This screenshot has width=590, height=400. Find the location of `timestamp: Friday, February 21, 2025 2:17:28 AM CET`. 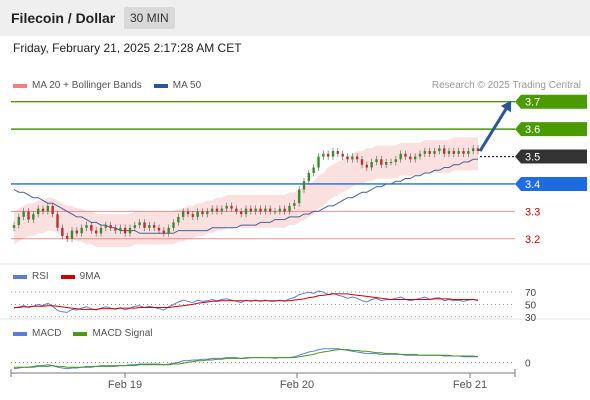

timestamp: Friday, February 21, 2025 2:17:28 AM CET is located at coordinates (127, 48).